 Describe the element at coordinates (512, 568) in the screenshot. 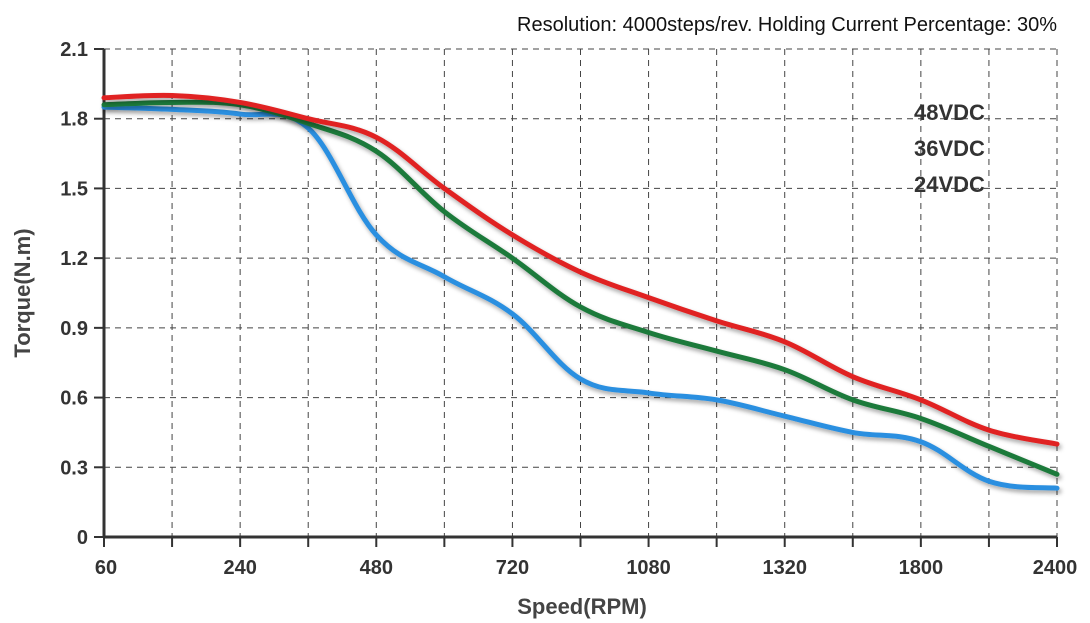

I see `x-tick-label: 720` at that location.